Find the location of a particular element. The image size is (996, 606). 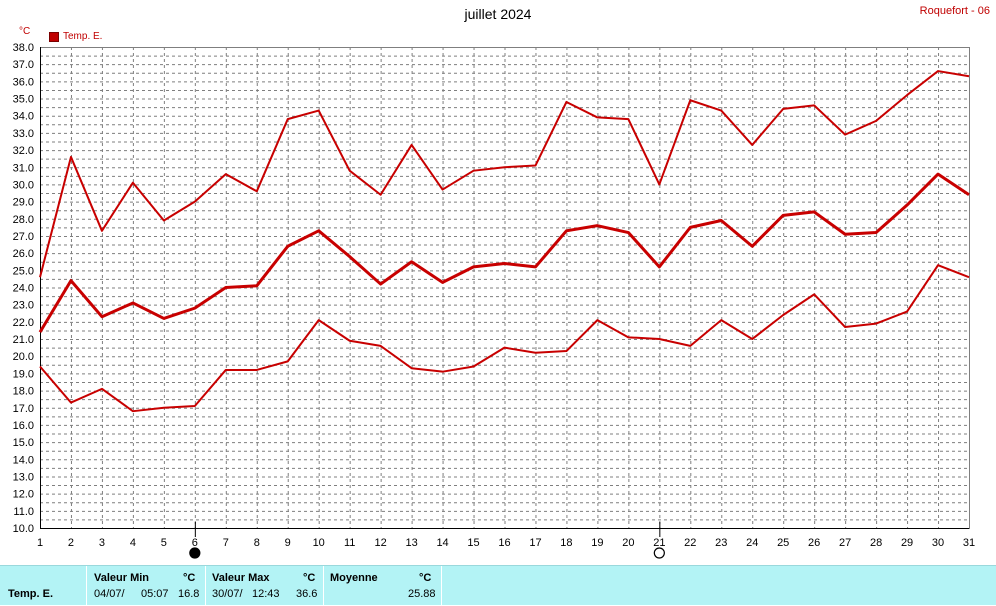

mean-value: 25.88 is located at coordinates (422, 594).